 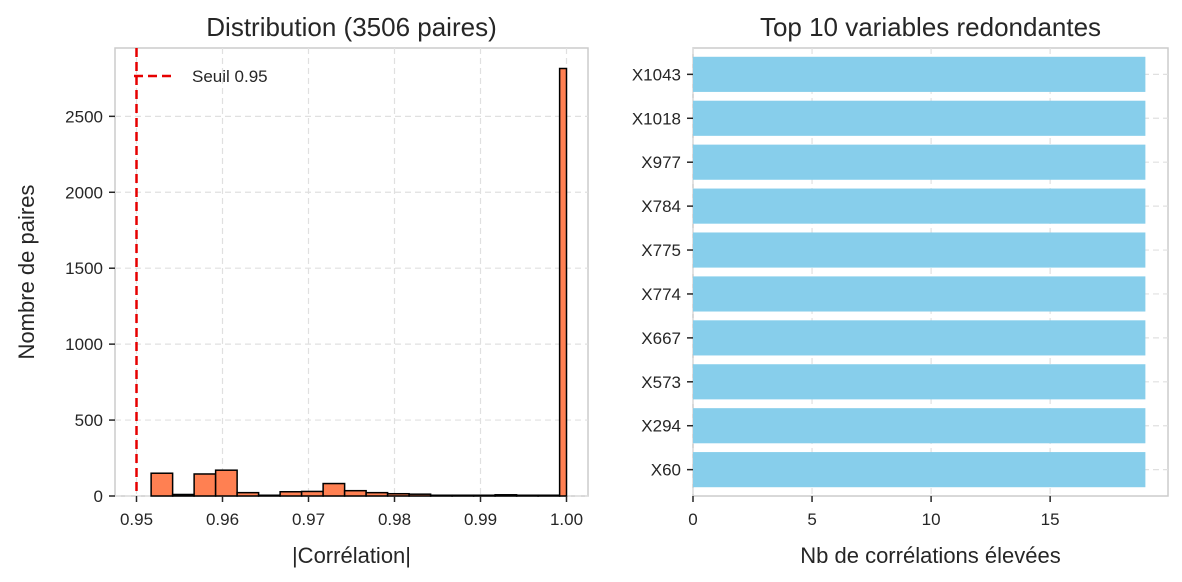 I want to click on top-variables-y-tick-label: X573, so click(x=661, y=382).